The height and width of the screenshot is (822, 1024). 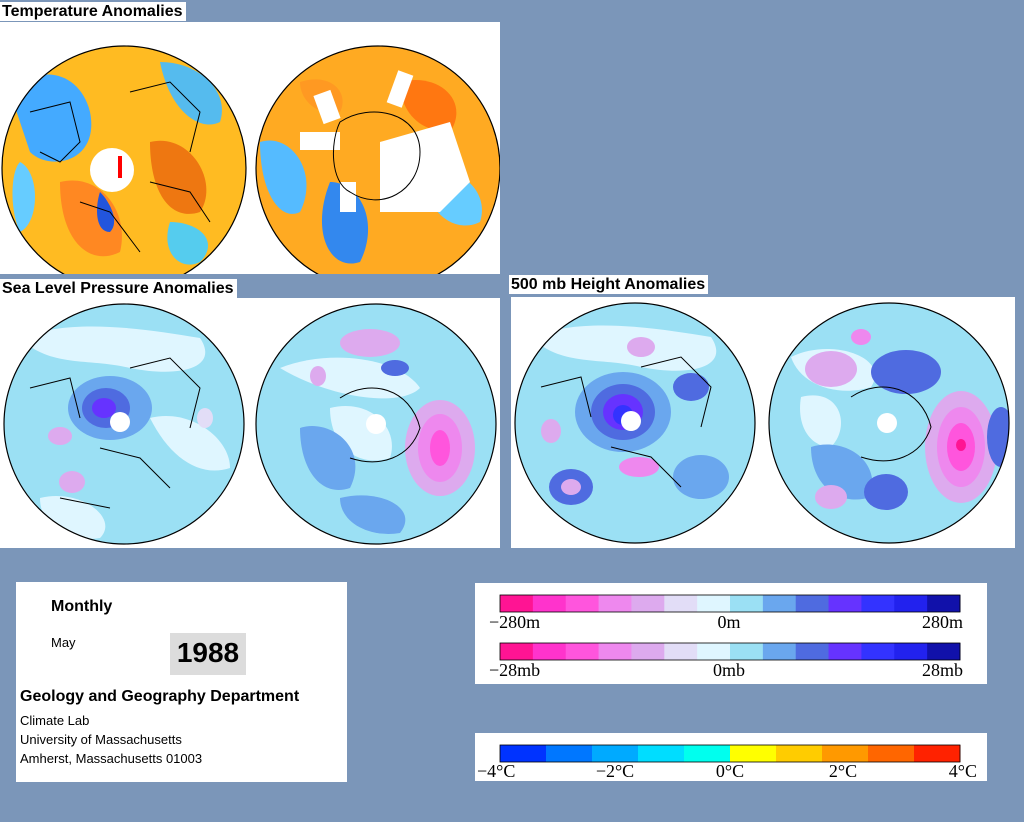 I want to click on university-label: University of Massachusetts, so click(x=101, y=739).